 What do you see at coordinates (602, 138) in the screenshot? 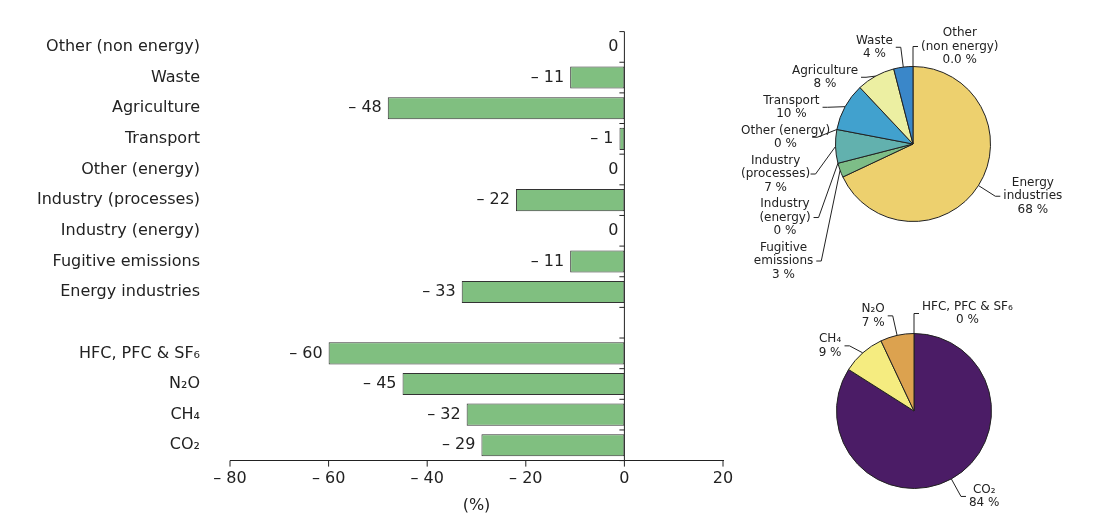
I see `data-label: – 1` at bounding box center [602, 138].